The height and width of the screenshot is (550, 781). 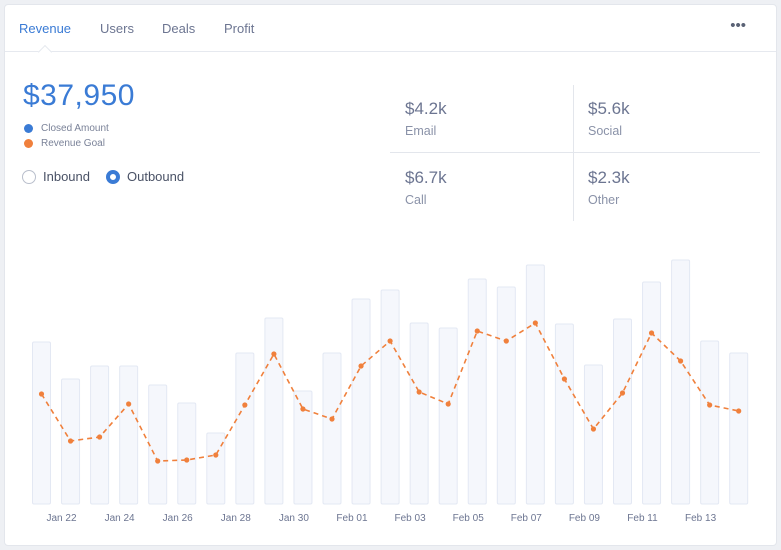 I want to click on radio-label: Outbound, so click(x=156, y=176).